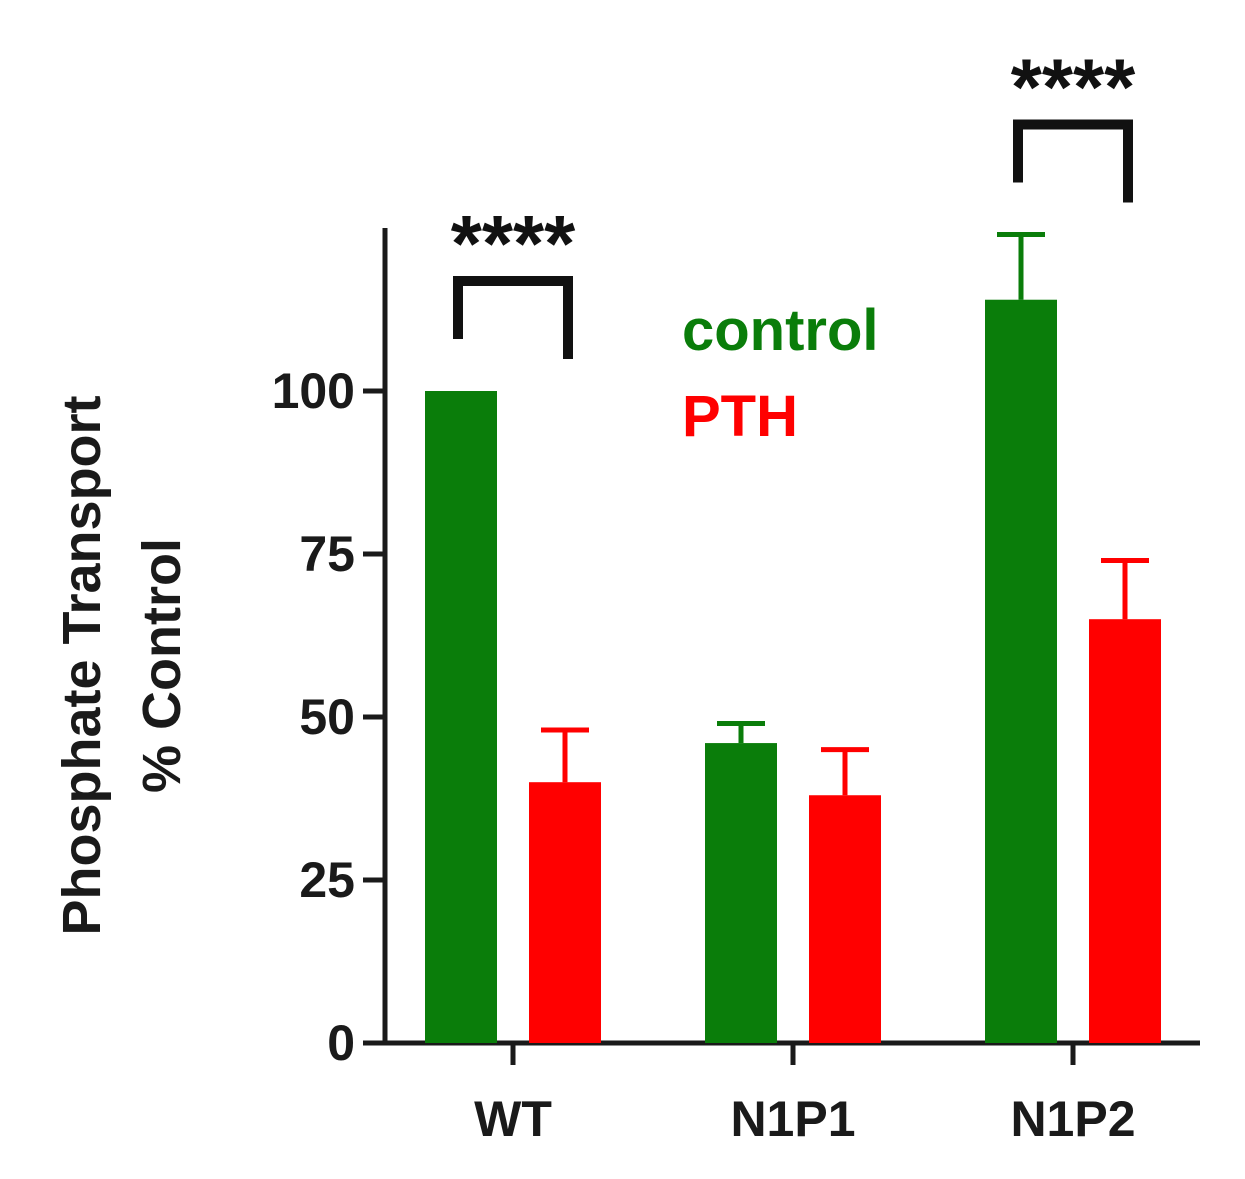 This screenshot has width=1245, height=1179. Describe the element at coordinates (327, 554) in the screenshot. I see `y-tick-label: 75` at that location.